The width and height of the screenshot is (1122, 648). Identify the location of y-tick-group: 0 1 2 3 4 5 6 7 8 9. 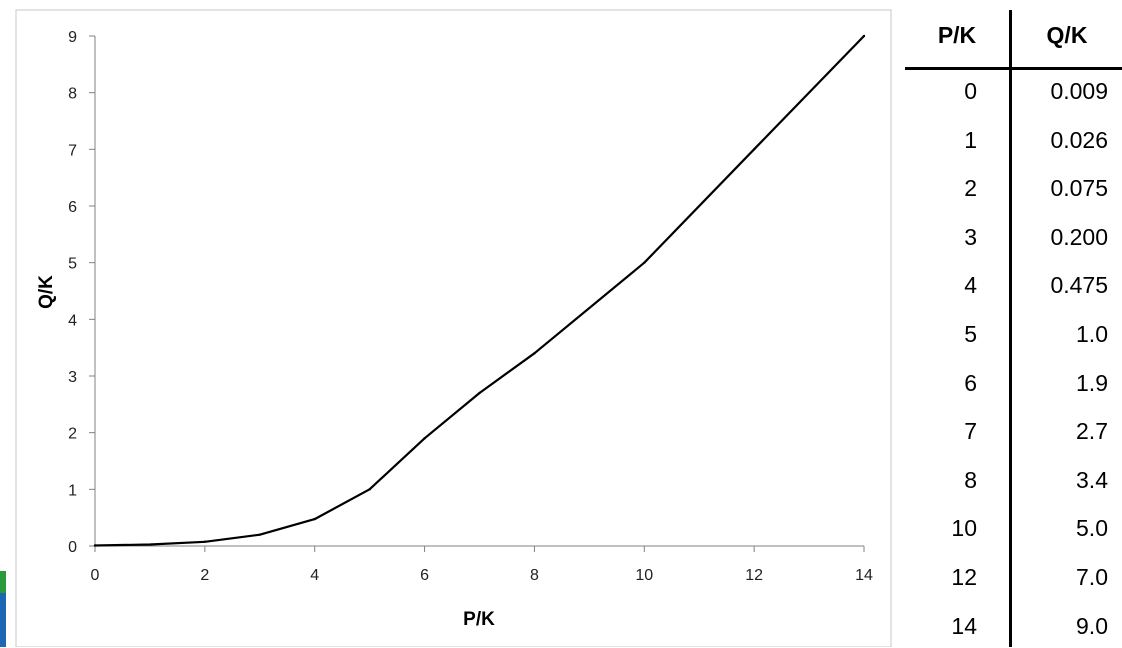
(81, 292).